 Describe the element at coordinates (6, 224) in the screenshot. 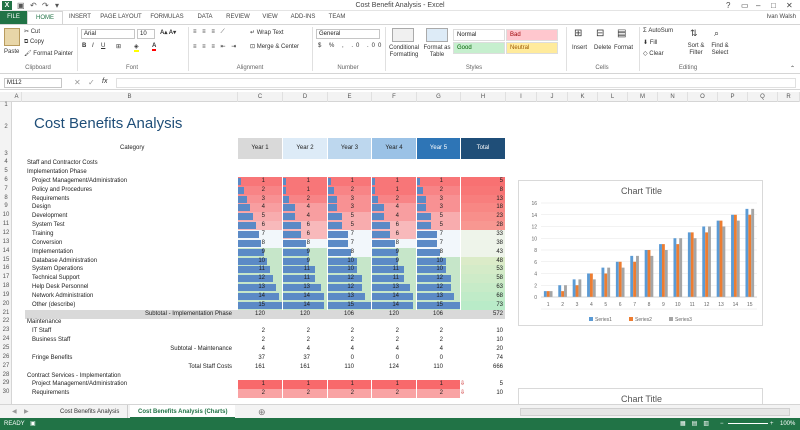

I see `row-header: 11` at that location.